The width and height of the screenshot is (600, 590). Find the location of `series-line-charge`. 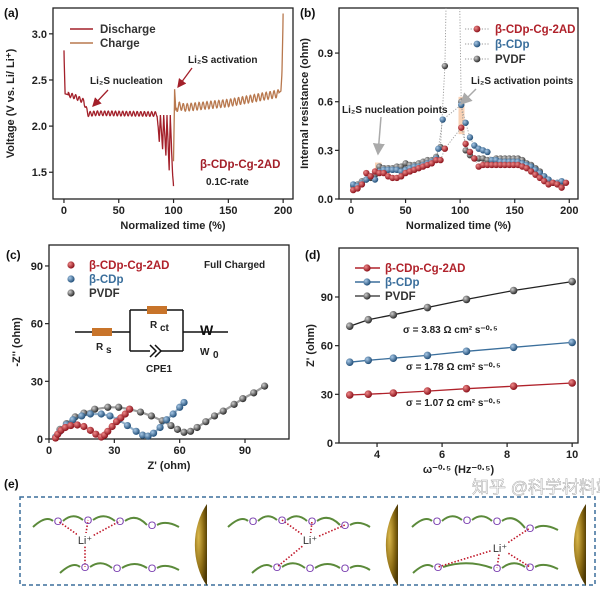

series-line-charge is located at coordinates (228, 87).